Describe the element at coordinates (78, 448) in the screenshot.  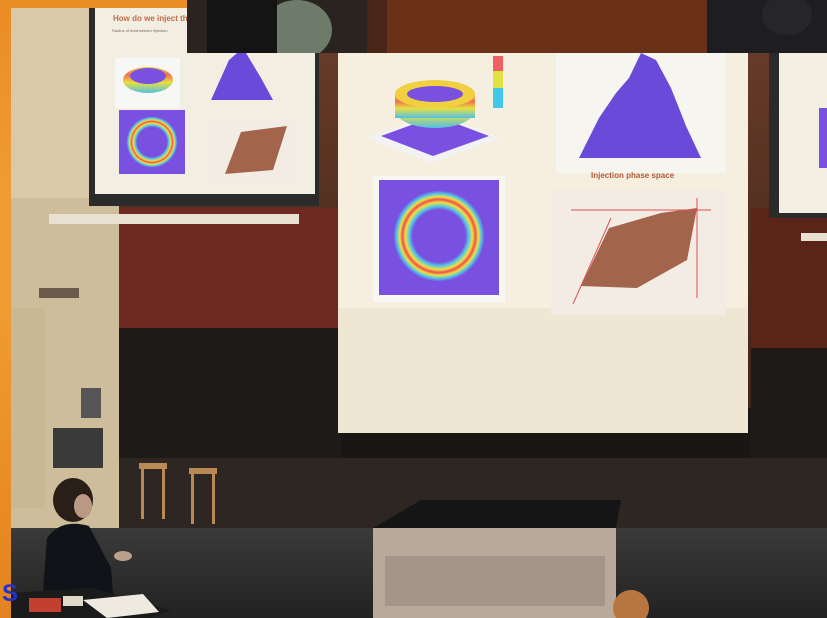
I see `cart` at that location.